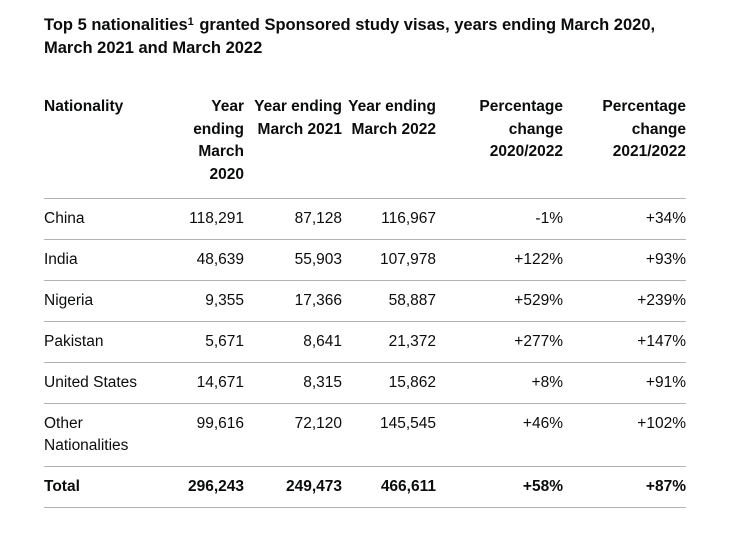 This screenshot has width=743, height=548. Describe the element at coordinates (389, 342) in the screenshot. I see `cell-year-2022: 21,372` at that location.